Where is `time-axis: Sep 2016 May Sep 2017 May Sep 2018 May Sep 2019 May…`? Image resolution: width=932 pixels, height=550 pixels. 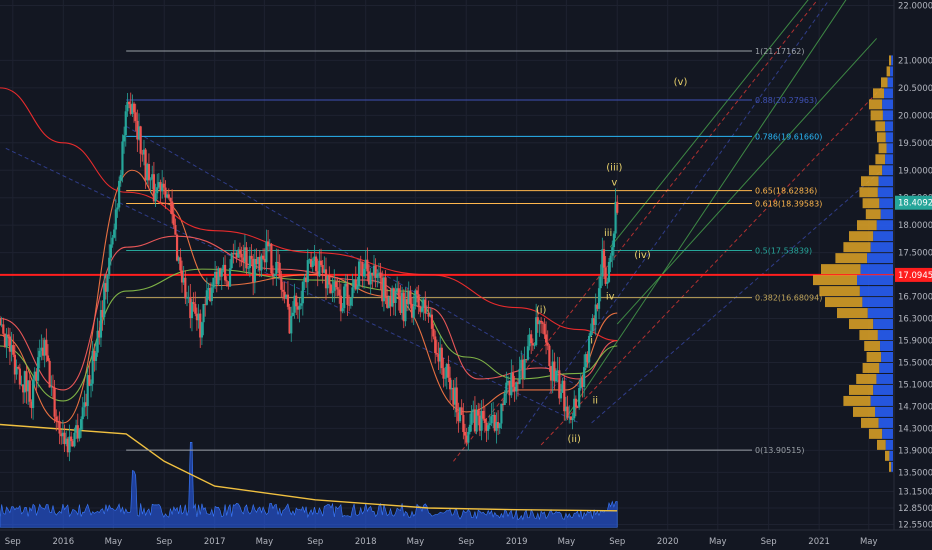
time-axis: Sep 2016 May Sep 2017 May Sep 2018 May Sep 2019 May… is located at coordinates (466, 539).